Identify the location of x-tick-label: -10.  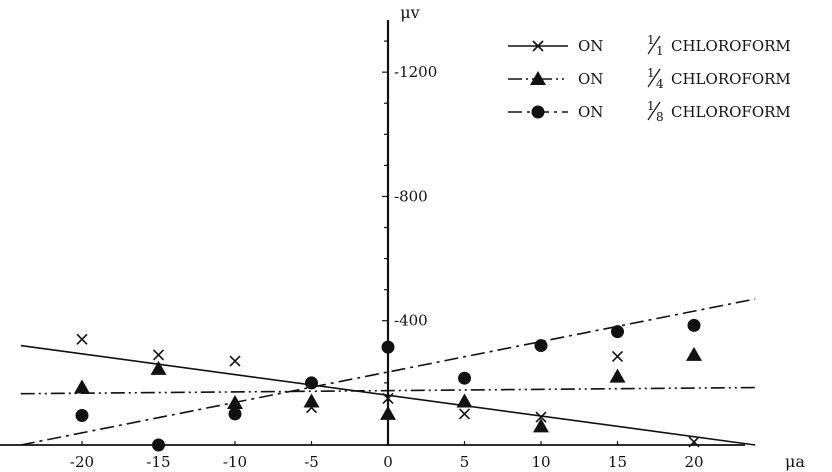
(235, 462).